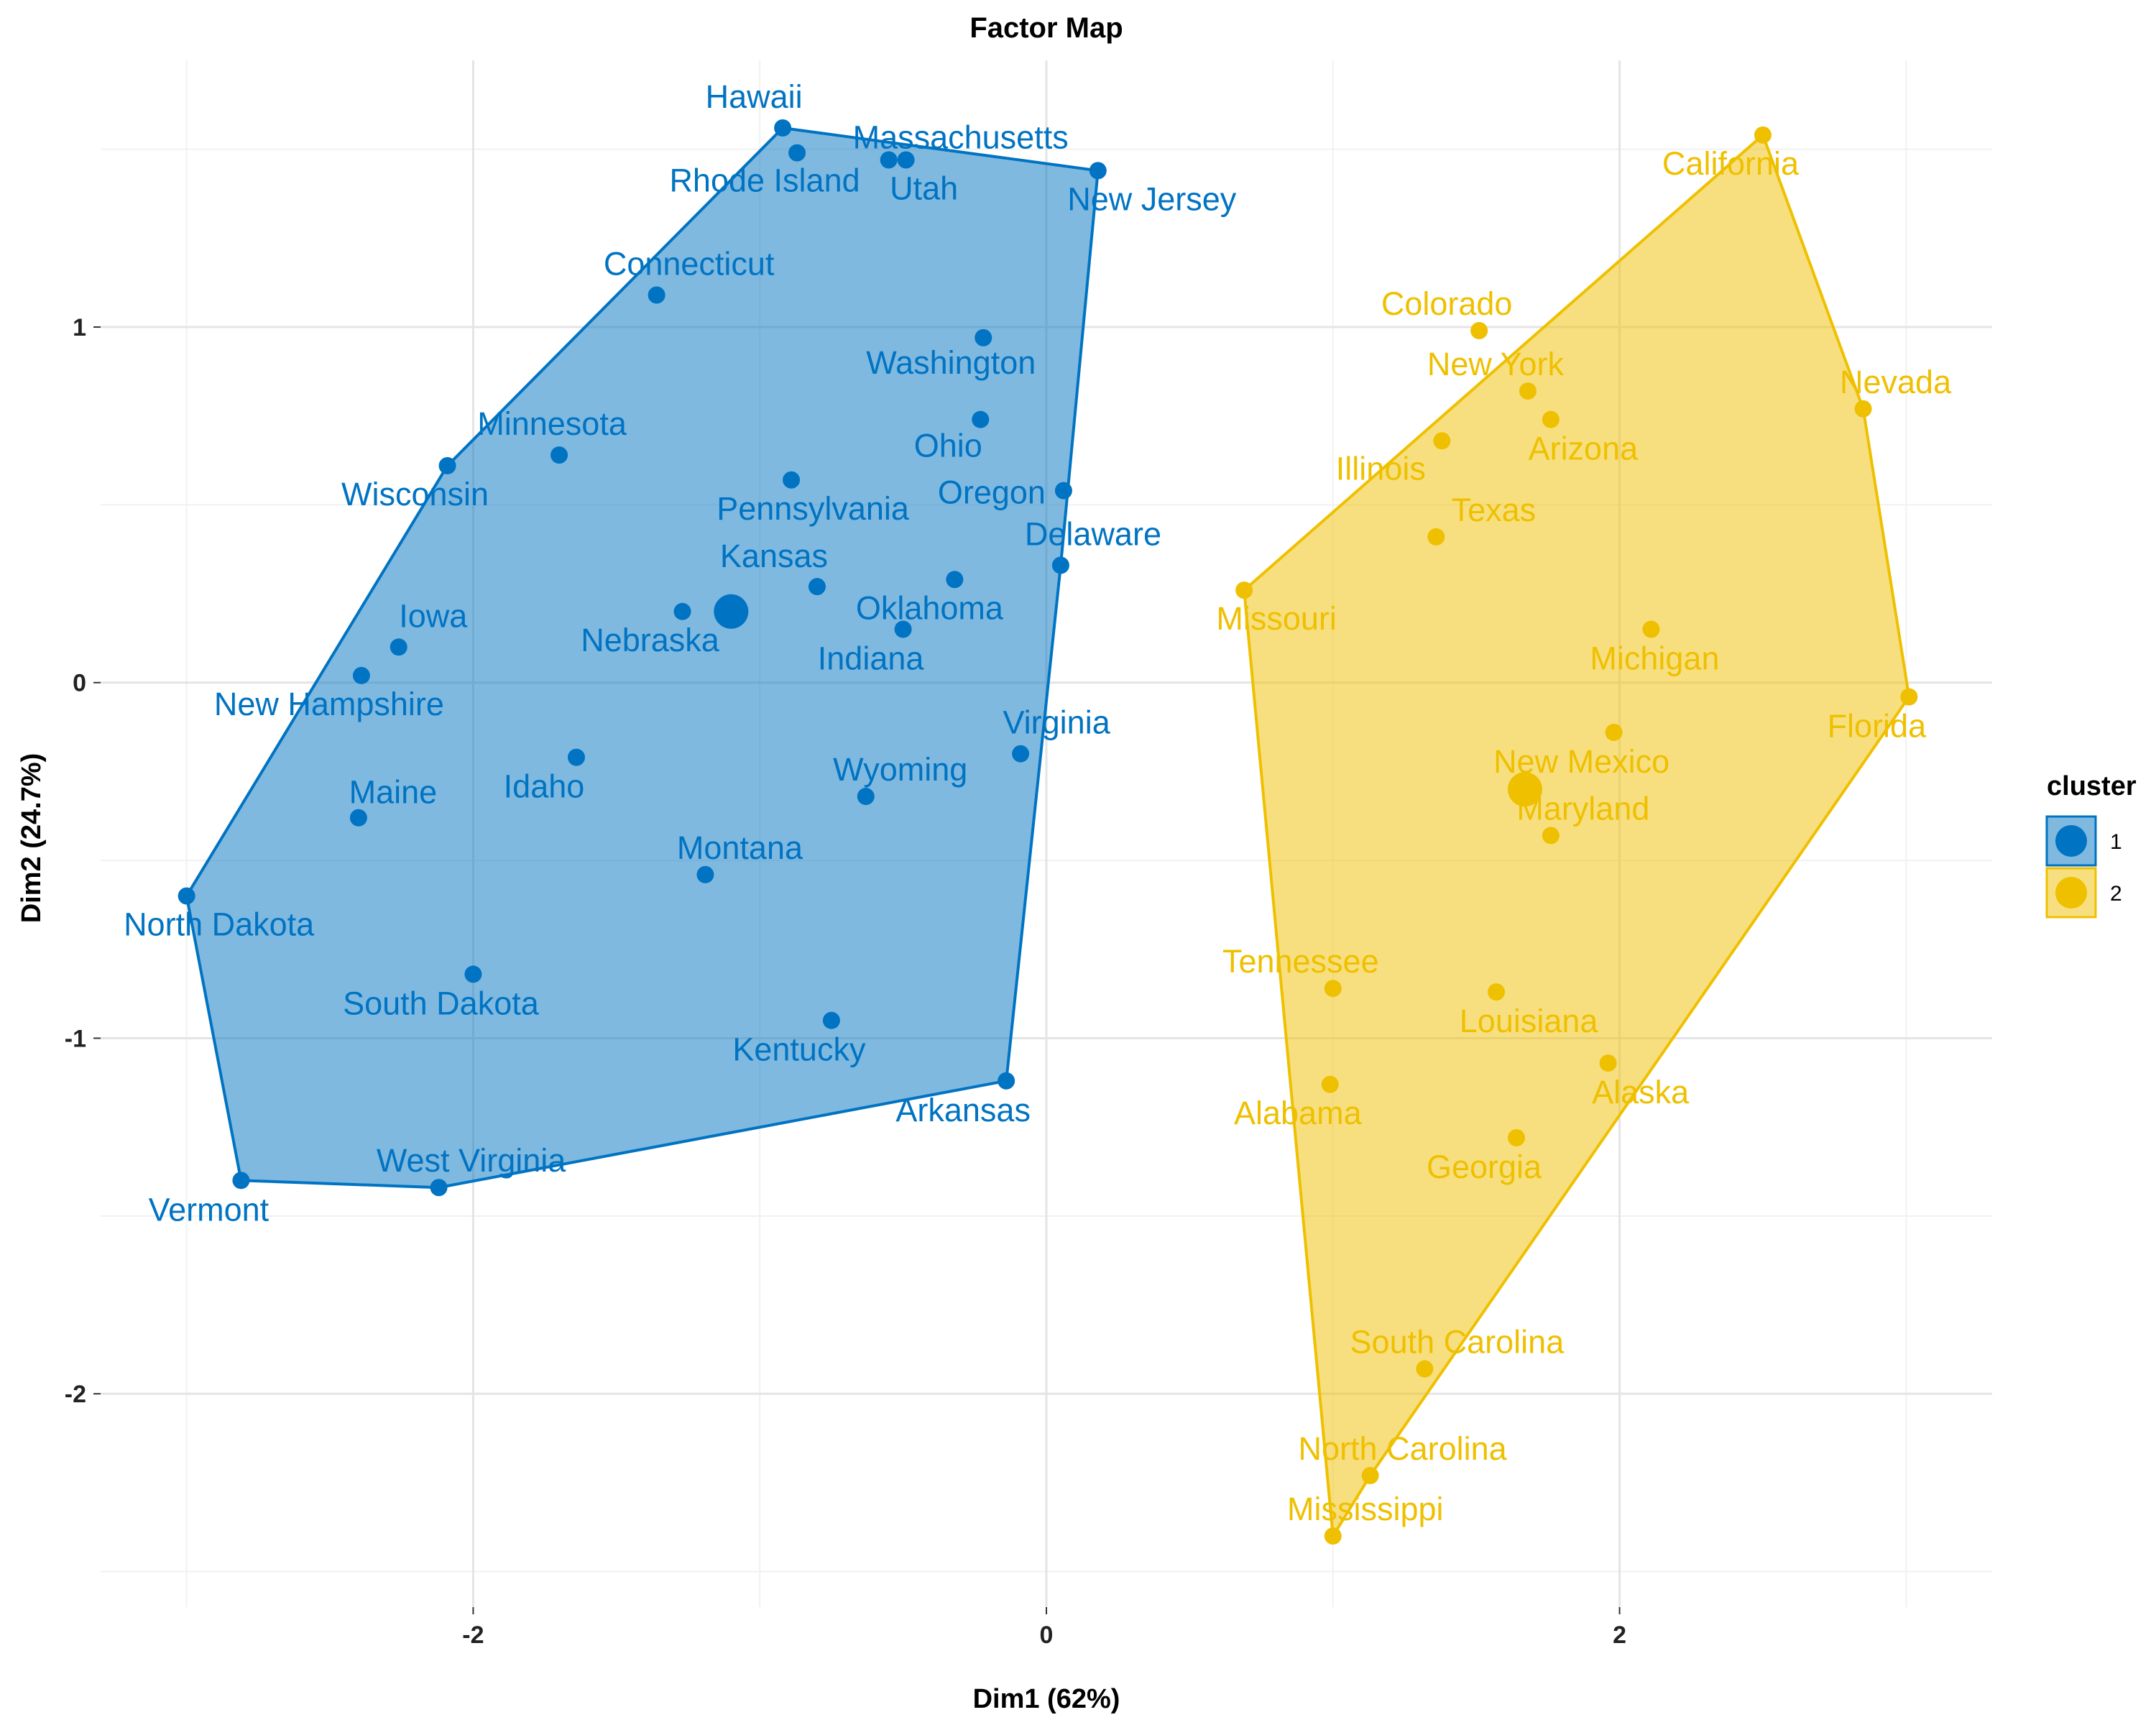 This screenshot has width=2156, height=1725. I want to click on legend-title: cluster, so click(2092, 786).